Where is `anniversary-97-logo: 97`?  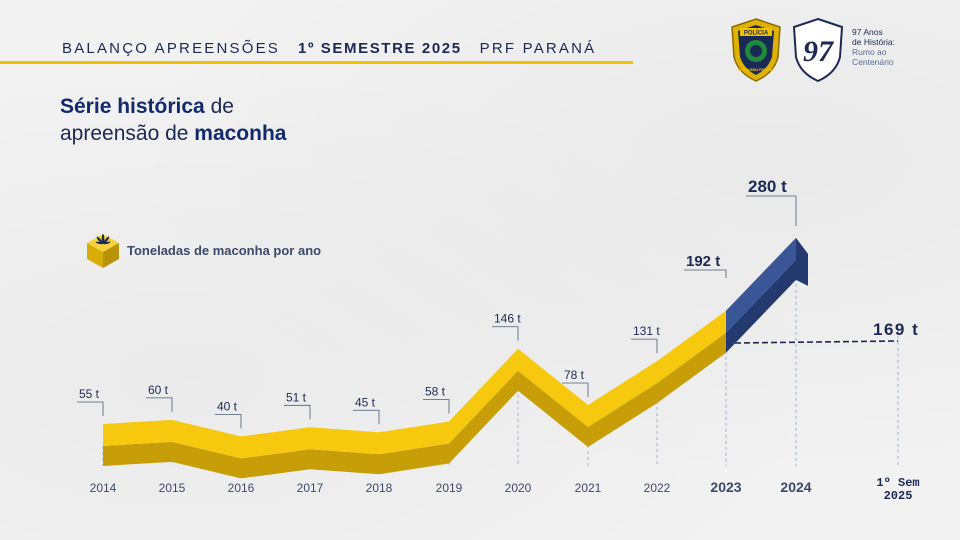
anniversary-97-logo: 97 is located at coordinates (818, 50).